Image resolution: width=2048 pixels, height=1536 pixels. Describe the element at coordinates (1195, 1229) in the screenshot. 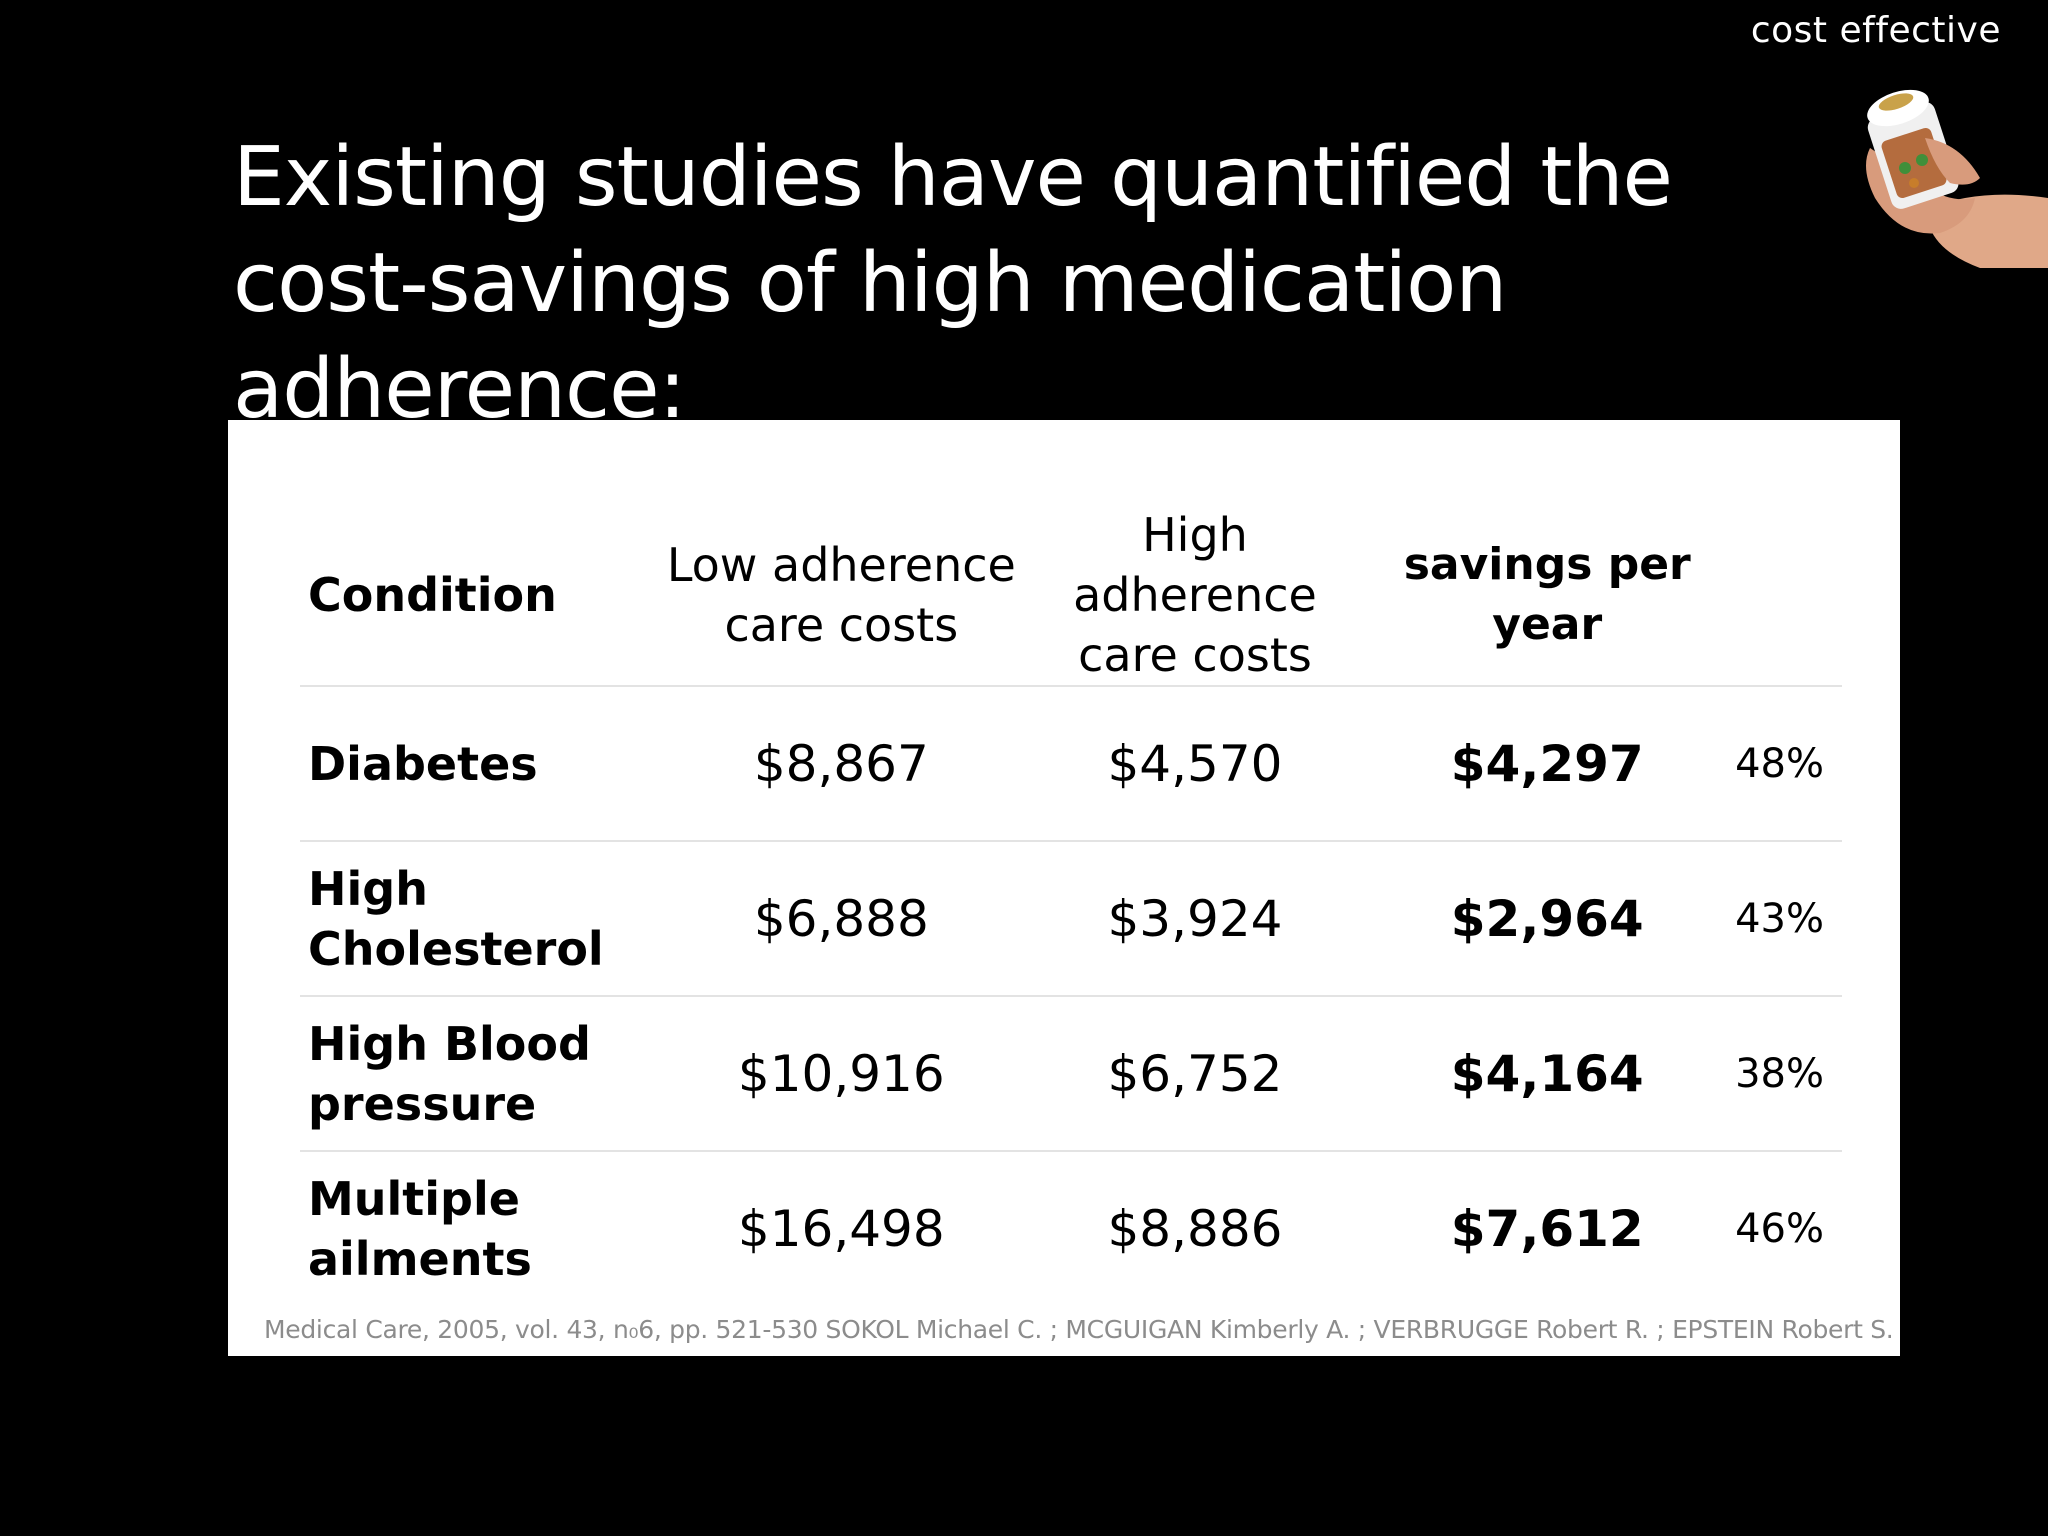

I see `cell-high-cost: $8,886` at that location.